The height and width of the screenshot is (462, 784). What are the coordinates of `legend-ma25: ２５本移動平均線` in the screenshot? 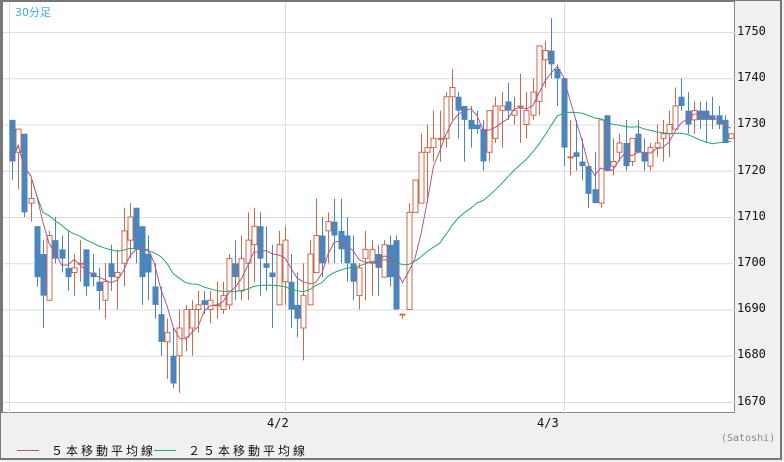 It's located at (231, 450).